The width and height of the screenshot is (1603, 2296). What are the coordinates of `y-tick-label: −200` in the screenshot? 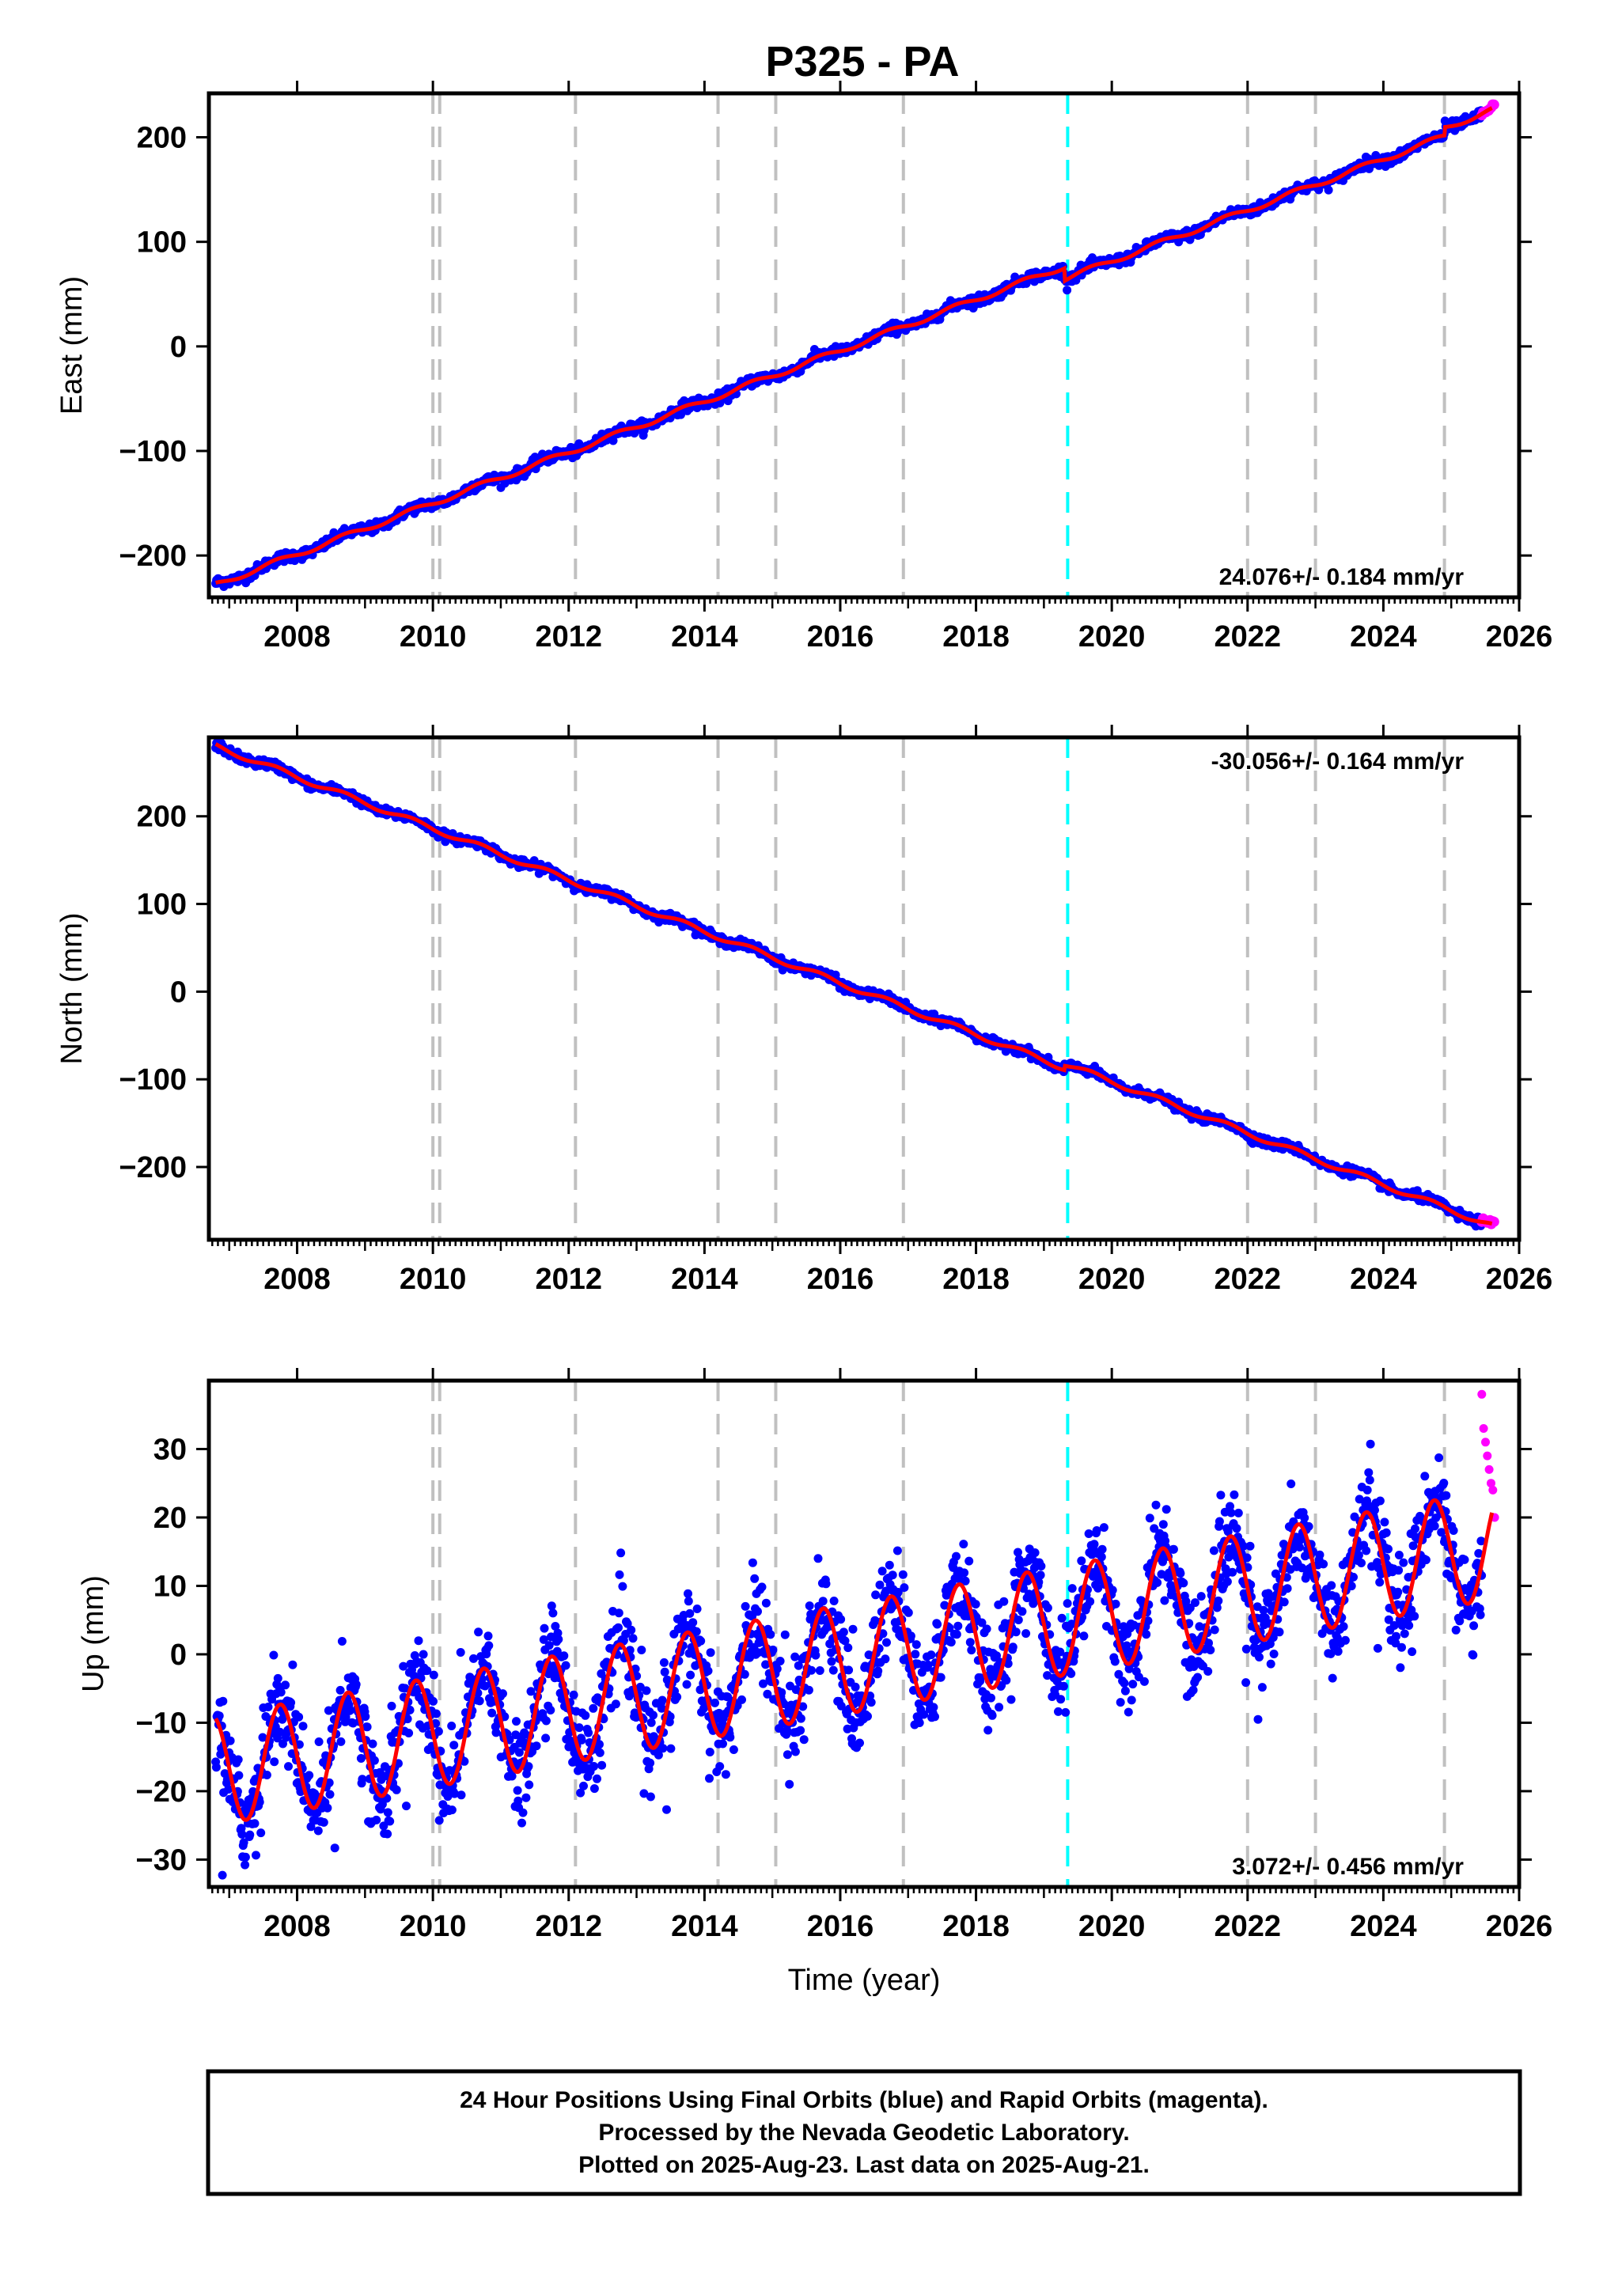 It's located at (153, 1167).